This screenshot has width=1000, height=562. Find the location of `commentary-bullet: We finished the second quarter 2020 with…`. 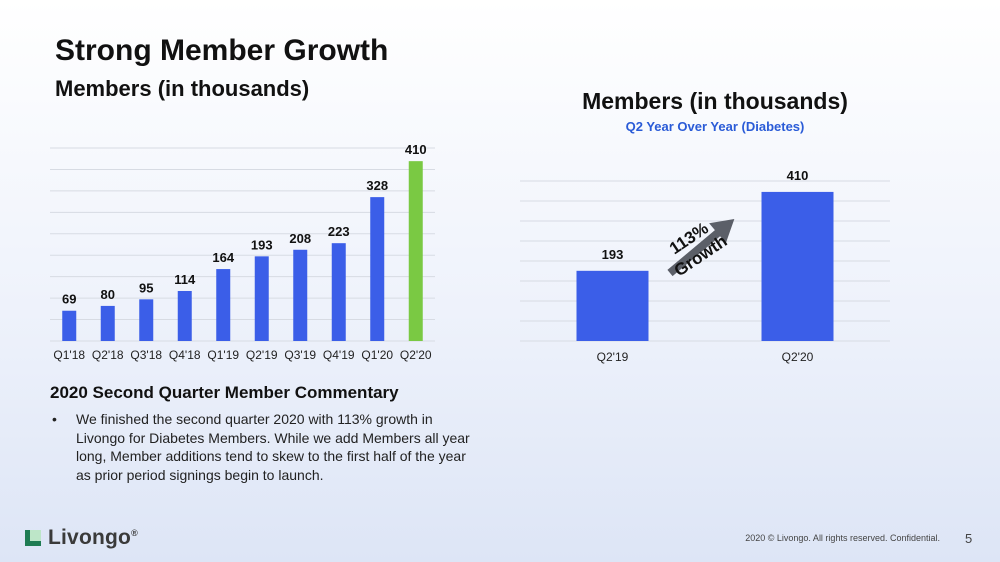

commentary-bullet: We finished the second quarter 2020 with… is located at coordinates (260, 447).